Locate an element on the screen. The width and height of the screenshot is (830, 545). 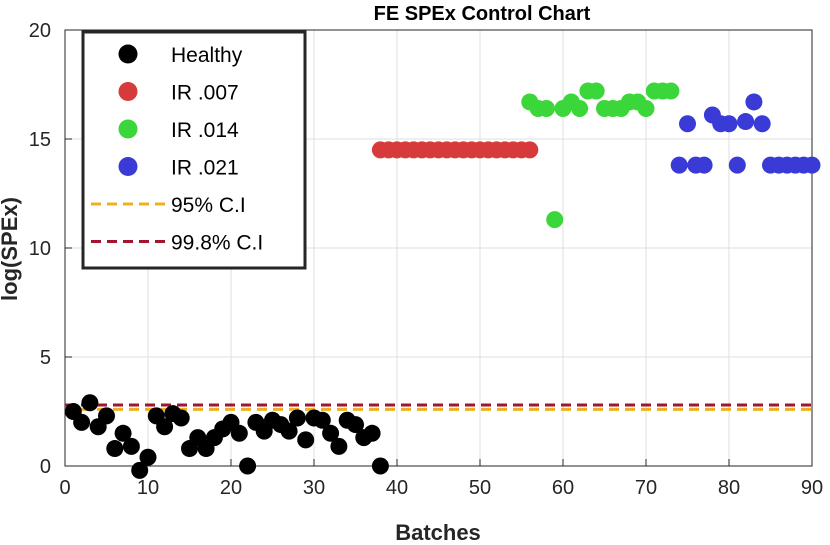
legend-label: IR .021 is located at coordinates (205, 168).